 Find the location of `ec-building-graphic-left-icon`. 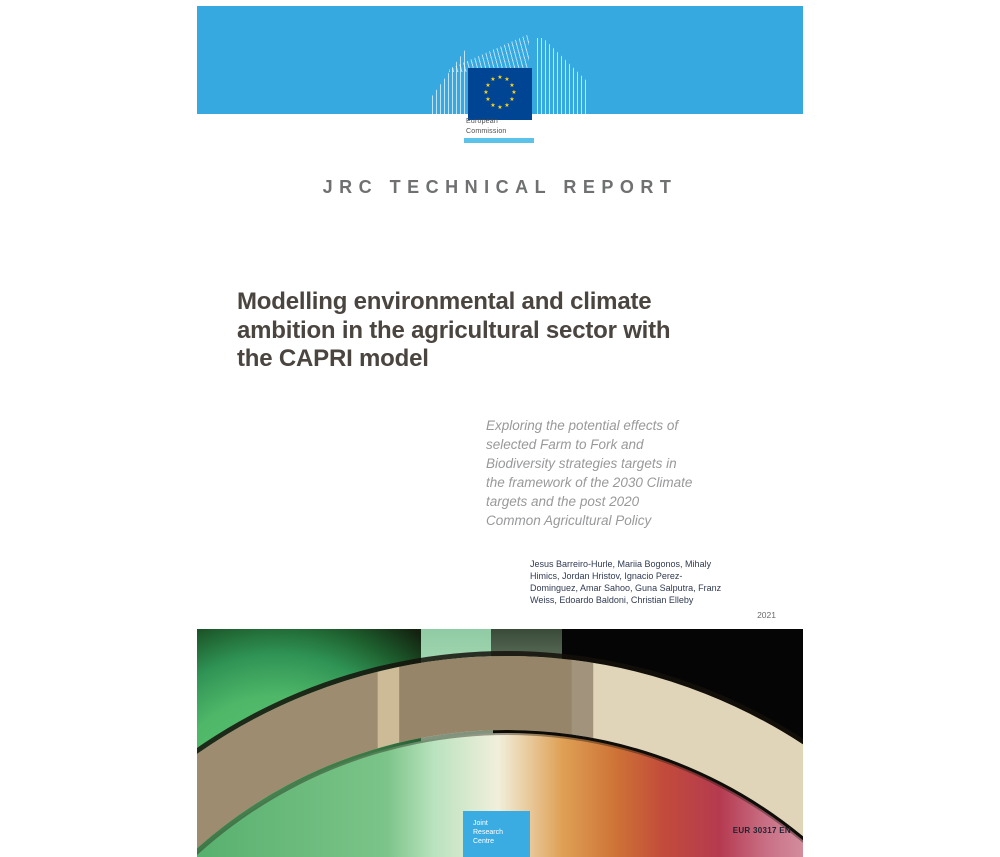

ec-building-graphic-left-icon is located at coordinates (448, 82).